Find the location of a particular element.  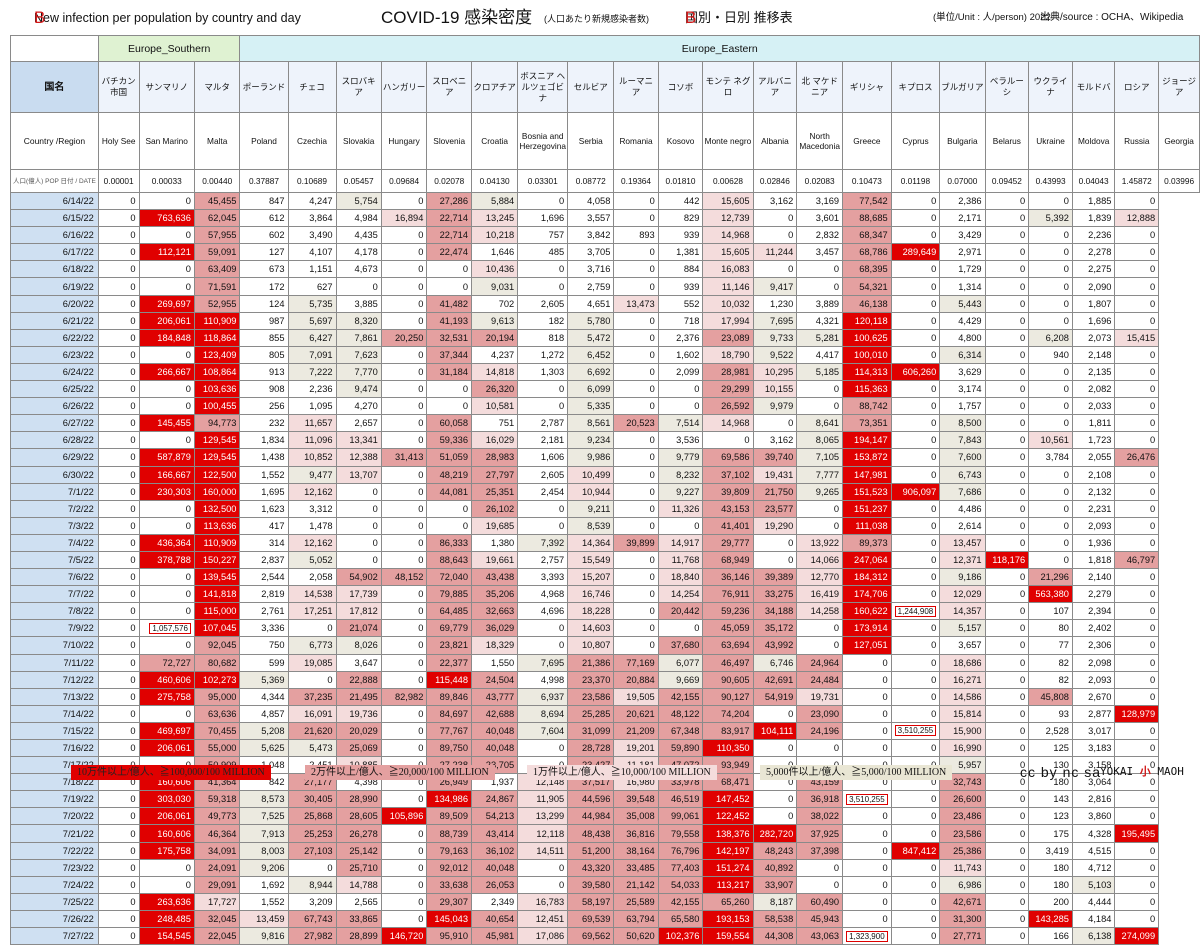

value-cell: 23,089 is located at coordinates (728, 337).